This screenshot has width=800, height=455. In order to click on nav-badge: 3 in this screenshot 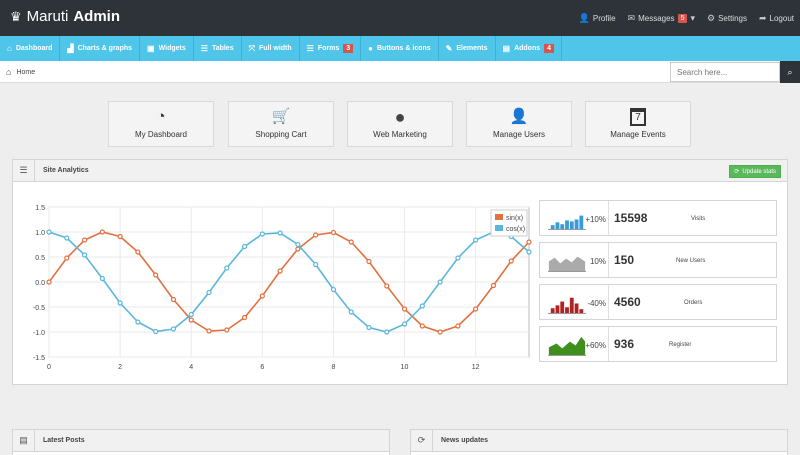, I will do `click(348, 48)`.